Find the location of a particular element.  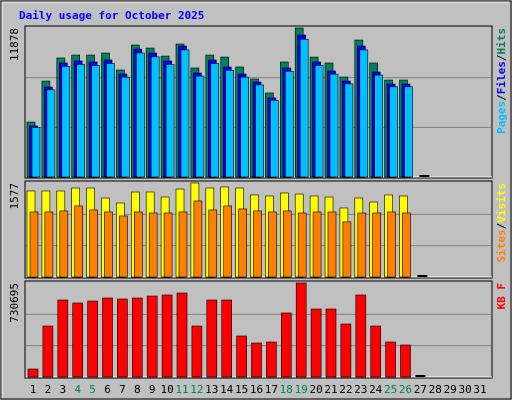

x-tick-label: 26 is located at coordinates (405, 389).